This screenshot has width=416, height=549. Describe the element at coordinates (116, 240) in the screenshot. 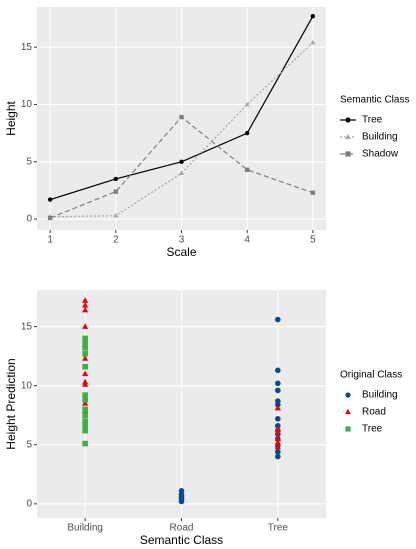

I see `x-tick-label: 2` at that location.